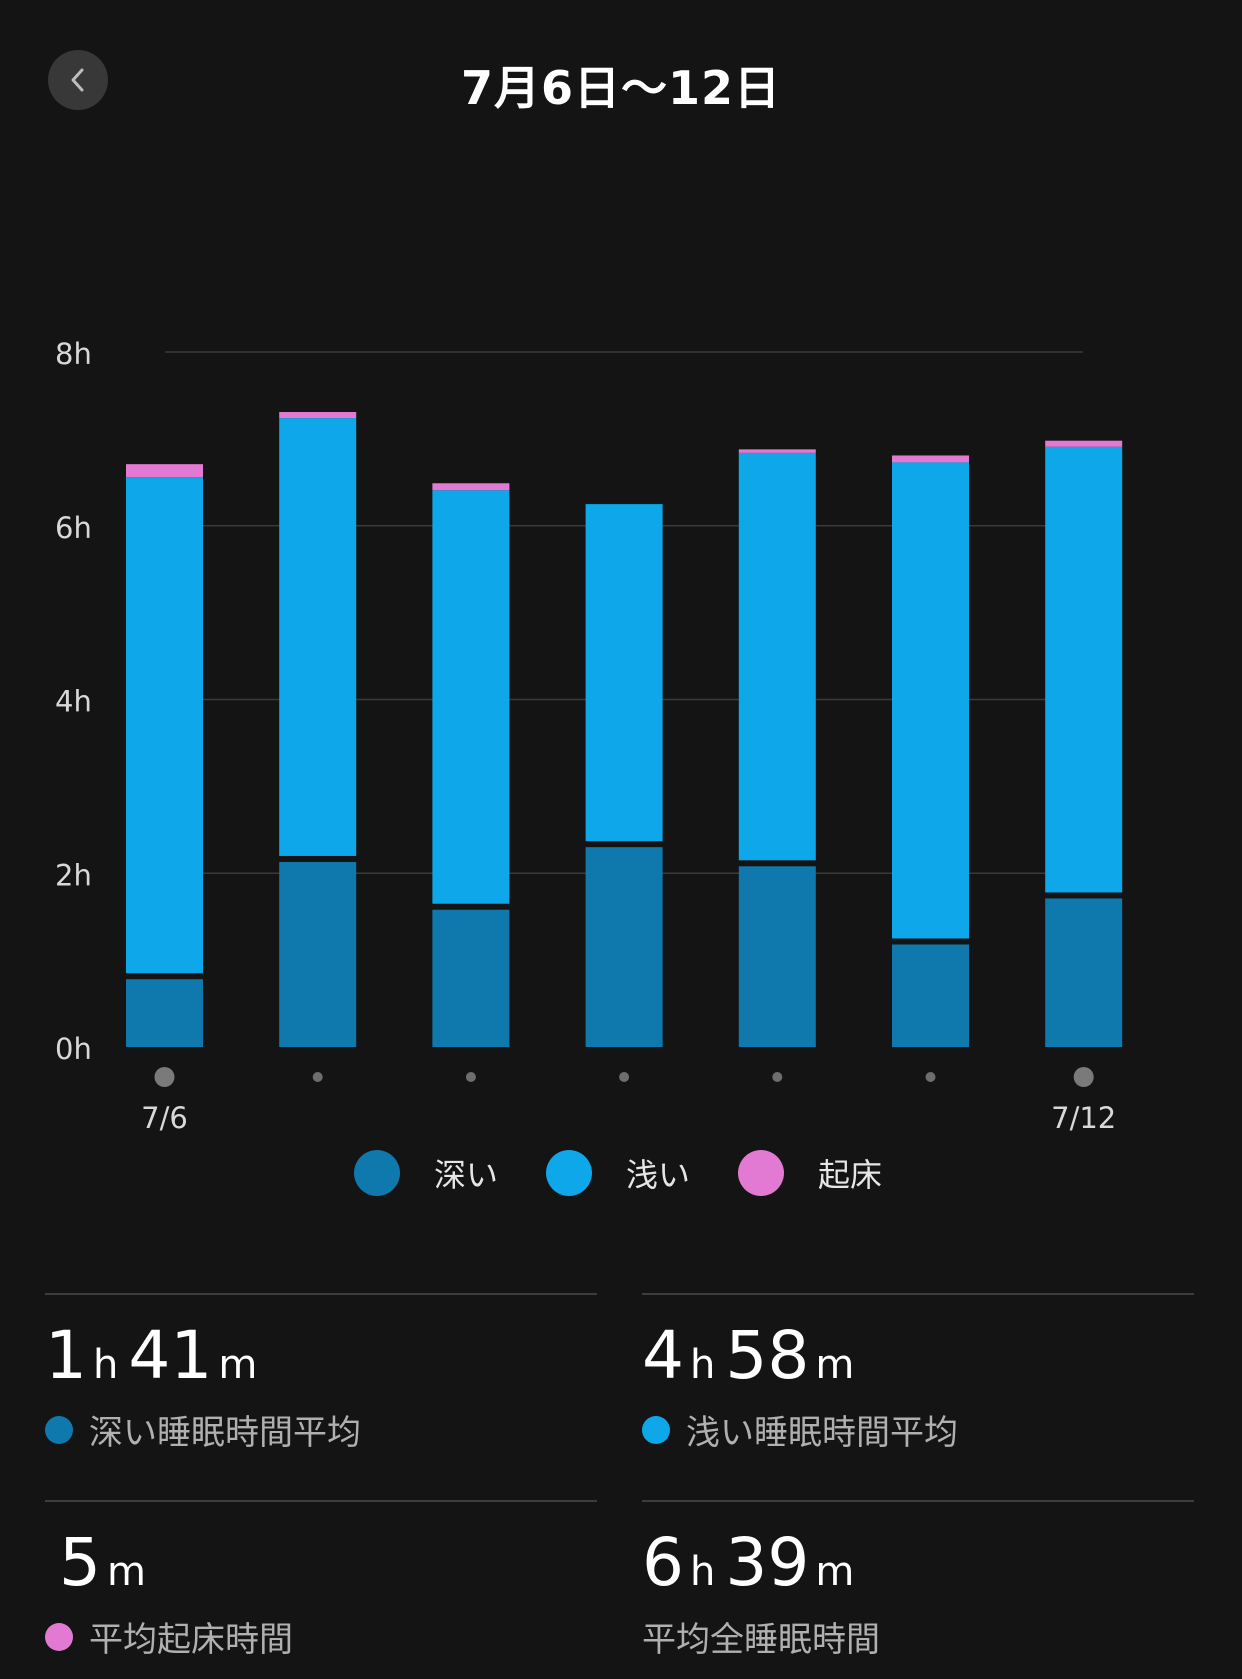 Image resolution: width=1242 pixels, height=1679 pixels. What do you see at coordinates (225, 1433) in the screenshot?
I see `stat-deep-label-text: 深い睡眠時間平均` at bounding box center [225, 1433].